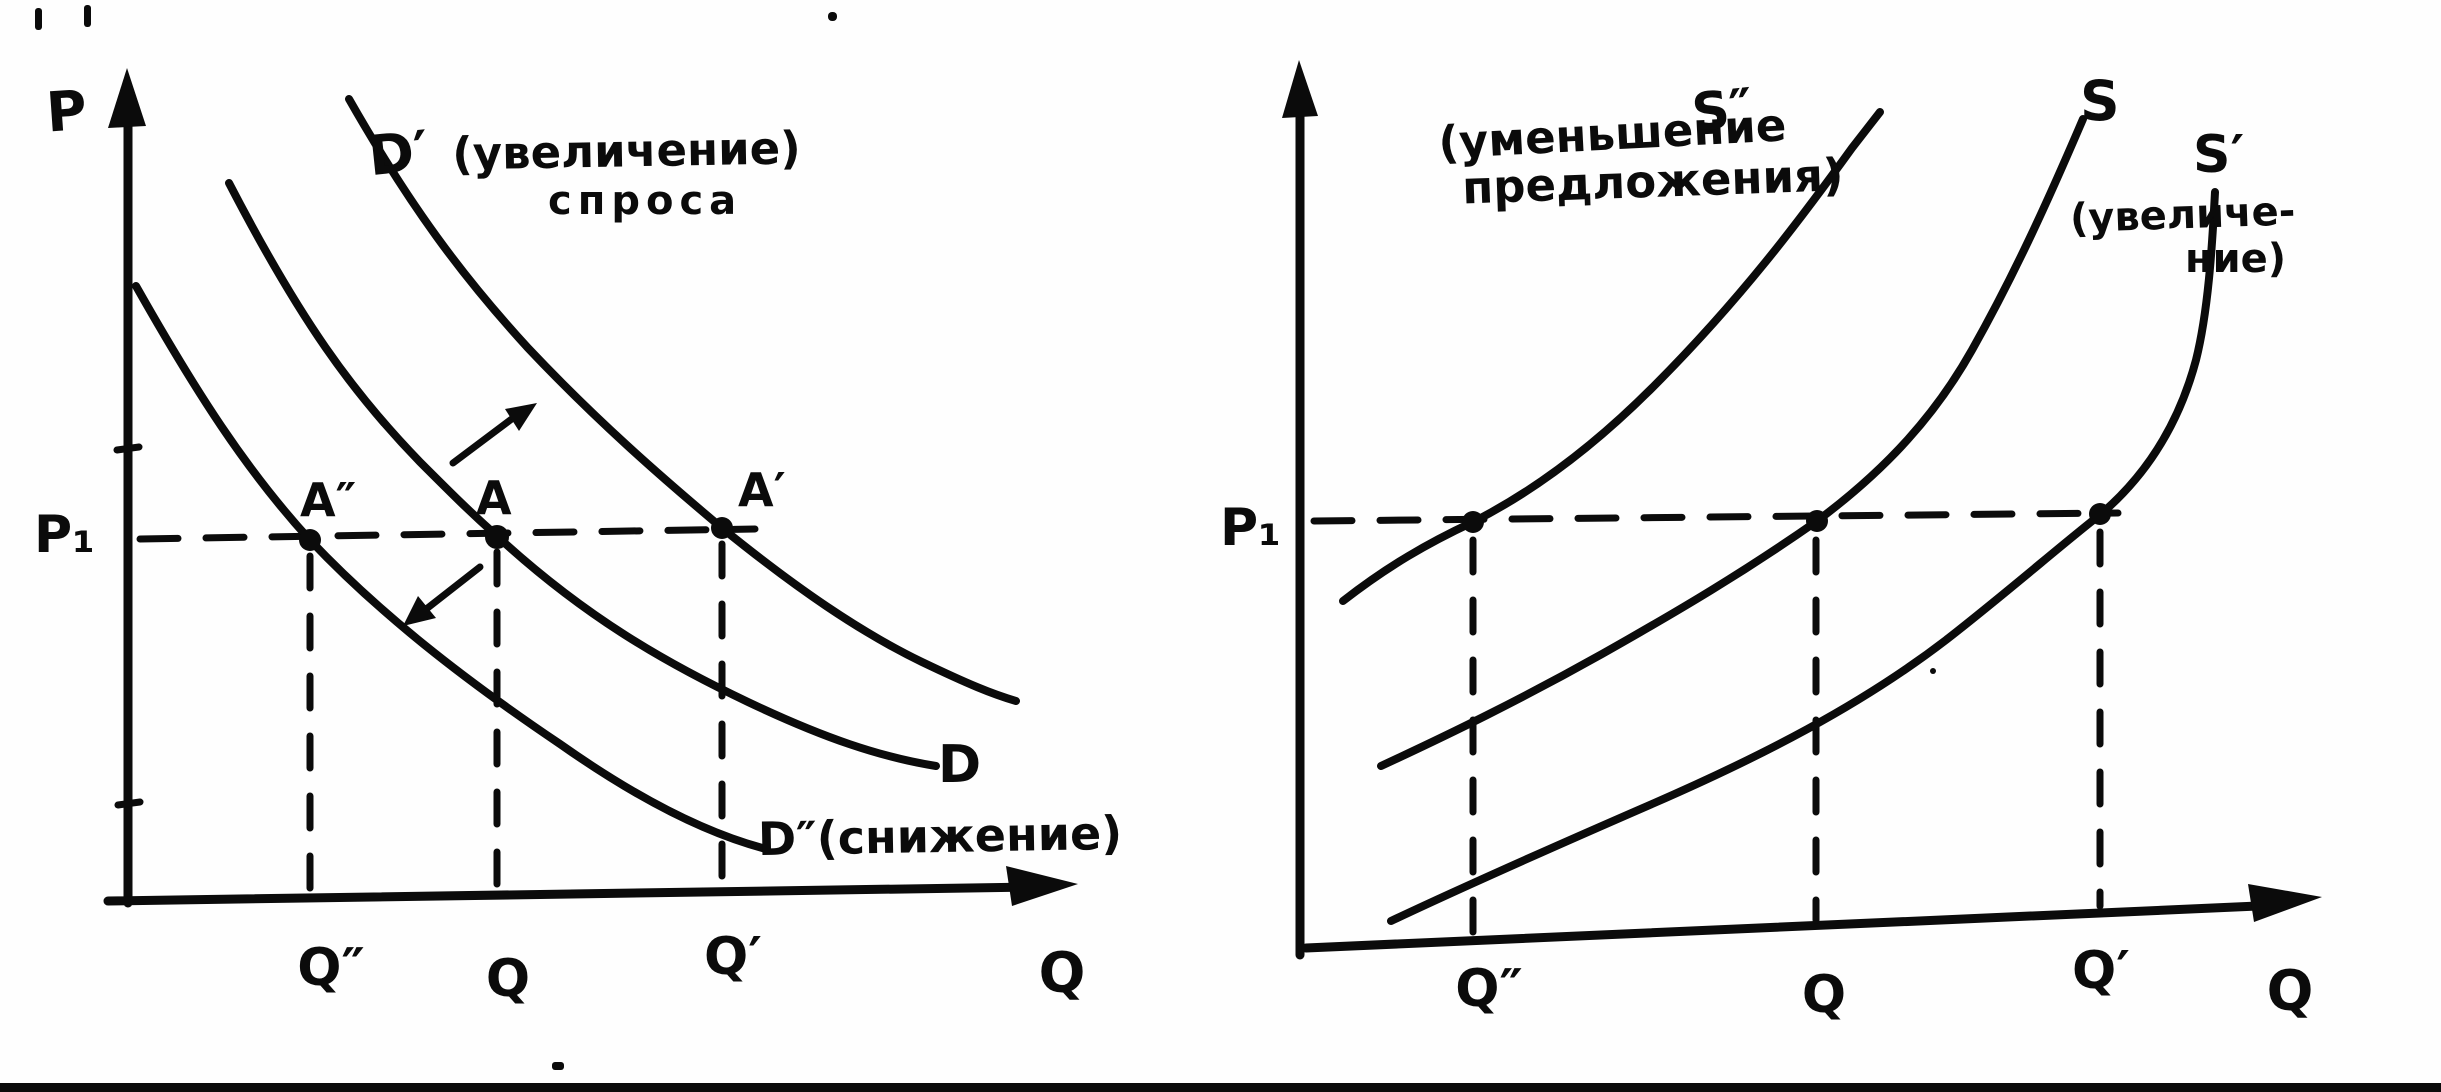  I want to click on right-price-p1-label: P₁, so click(1250, 528).